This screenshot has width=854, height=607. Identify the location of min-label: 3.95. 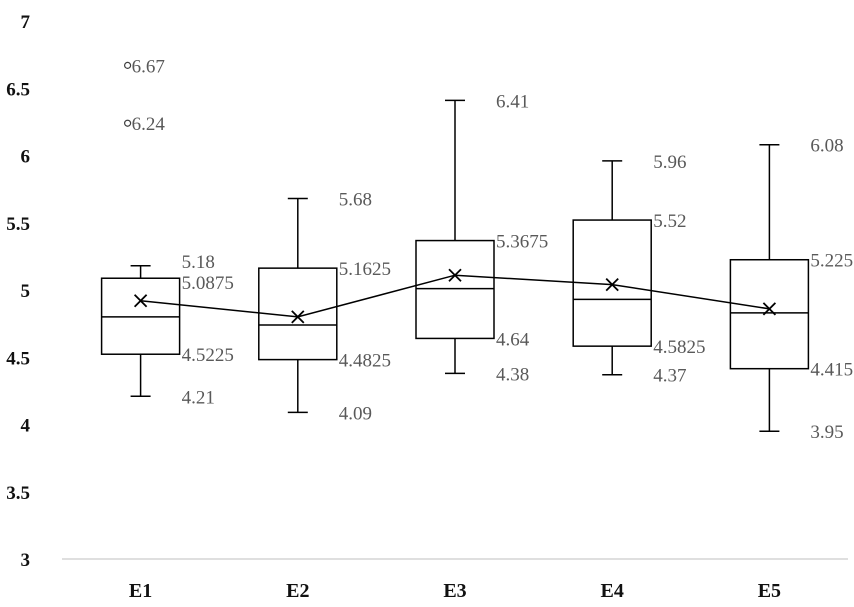
(826, 432).